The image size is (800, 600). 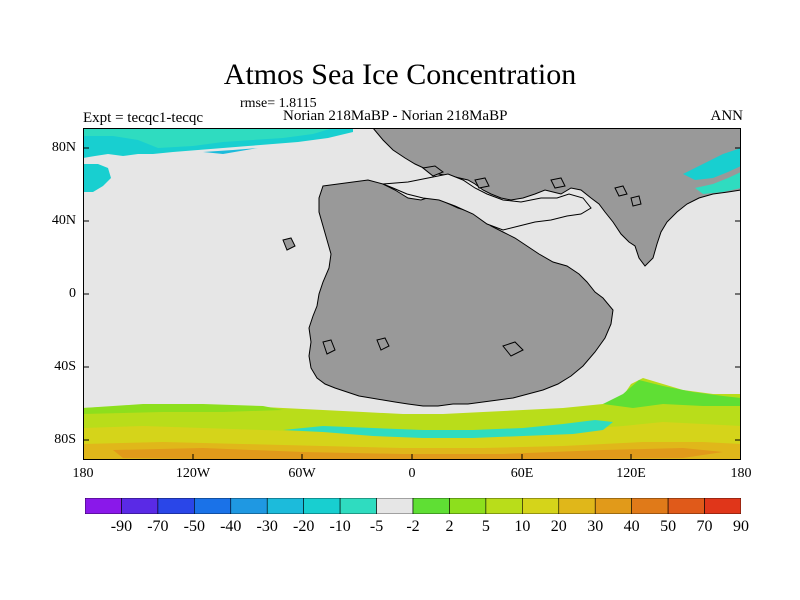 I want to click on colorbar-label: -50, so click(x=194, y=526).